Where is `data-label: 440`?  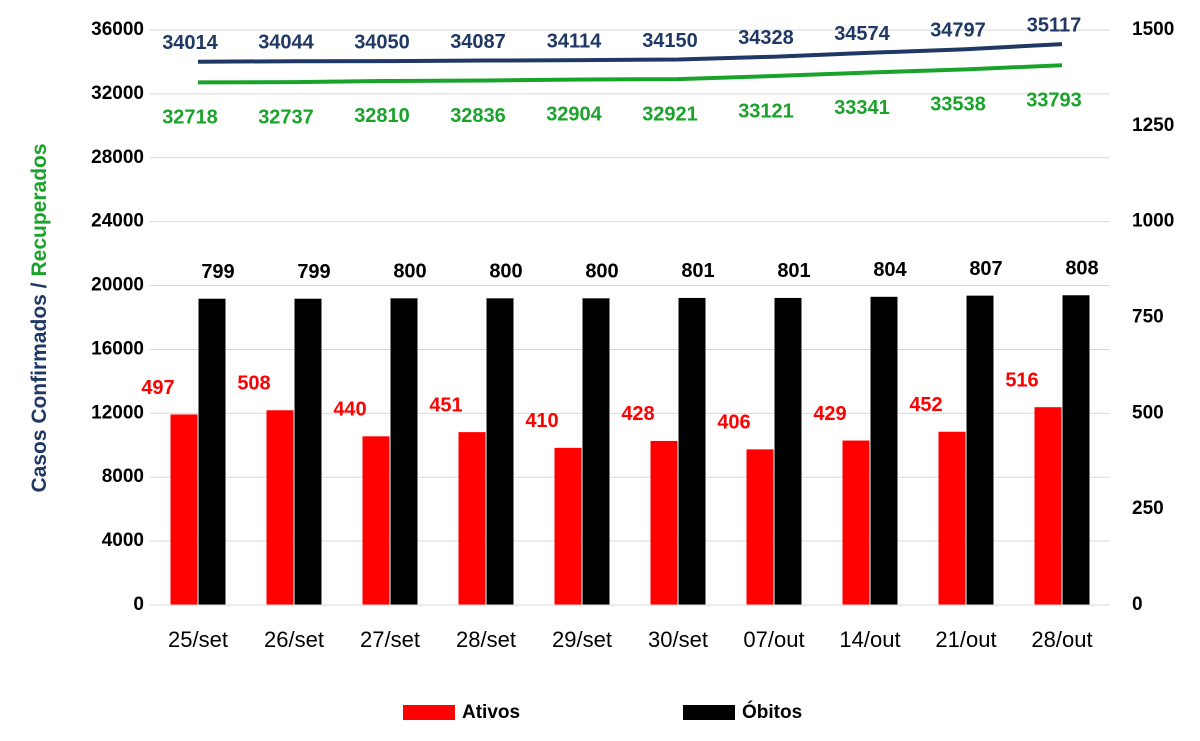 data-label: 440 is located at coordinates (349, 410).